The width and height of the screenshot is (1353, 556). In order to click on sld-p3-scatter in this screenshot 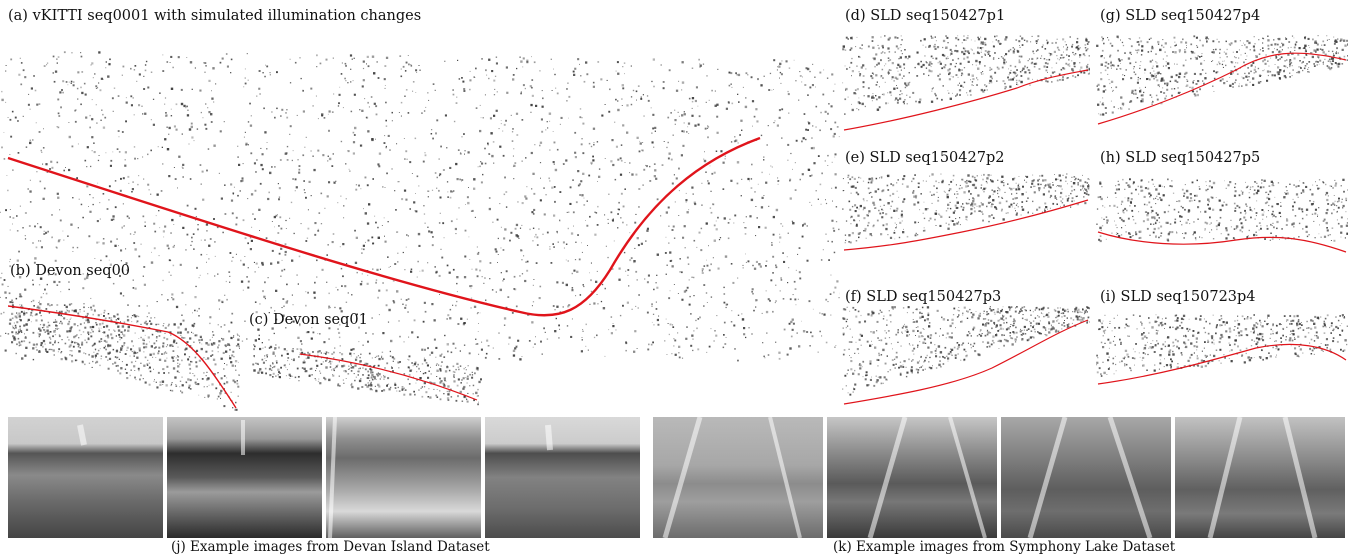, I will do `click(966, 355)`.